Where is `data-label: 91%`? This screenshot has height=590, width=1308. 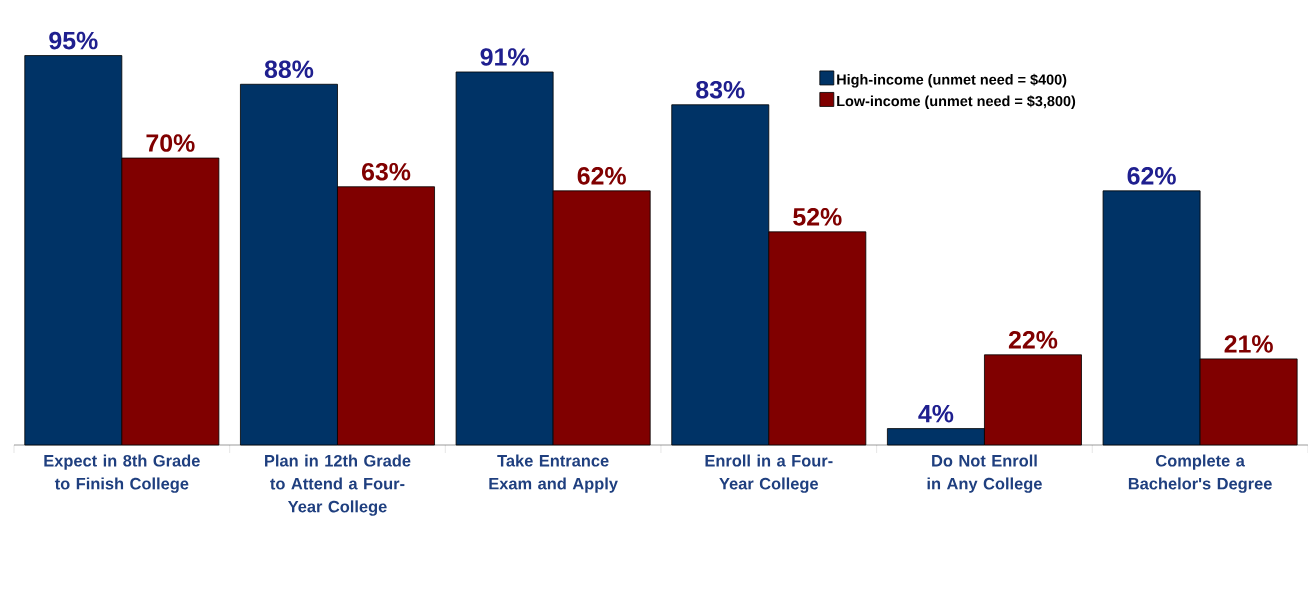 data-label: 91% is located at coordinates (504, 57).